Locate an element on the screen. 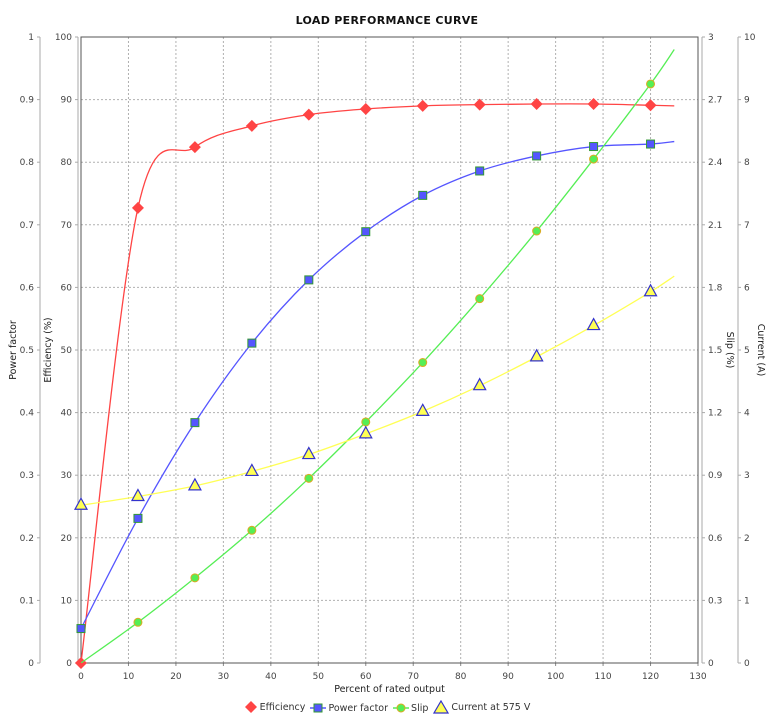 This screenshot has width=774, height=721. svg-text: 0.4 is located at coordinates (27, 414).